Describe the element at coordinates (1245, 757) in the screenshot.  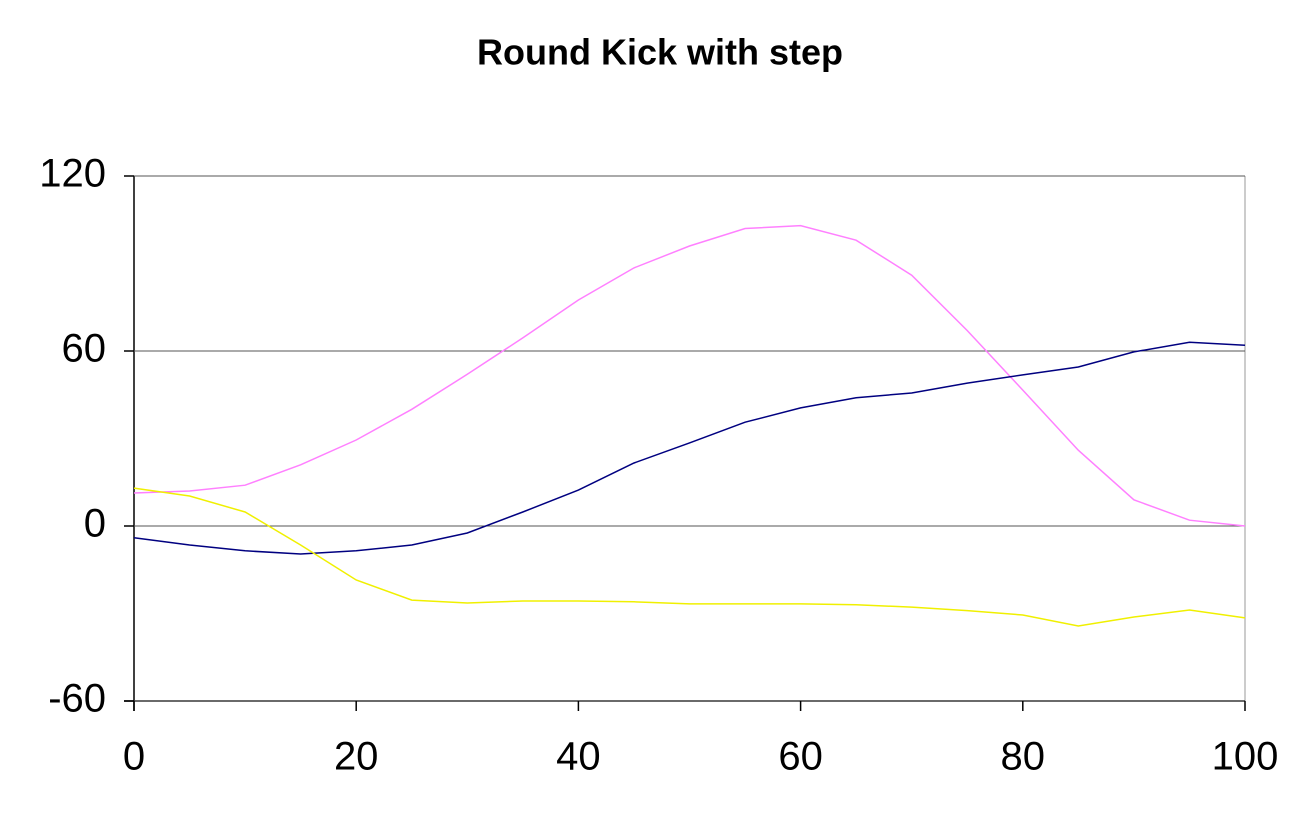
I see `x-tick-label: 100` at that location.